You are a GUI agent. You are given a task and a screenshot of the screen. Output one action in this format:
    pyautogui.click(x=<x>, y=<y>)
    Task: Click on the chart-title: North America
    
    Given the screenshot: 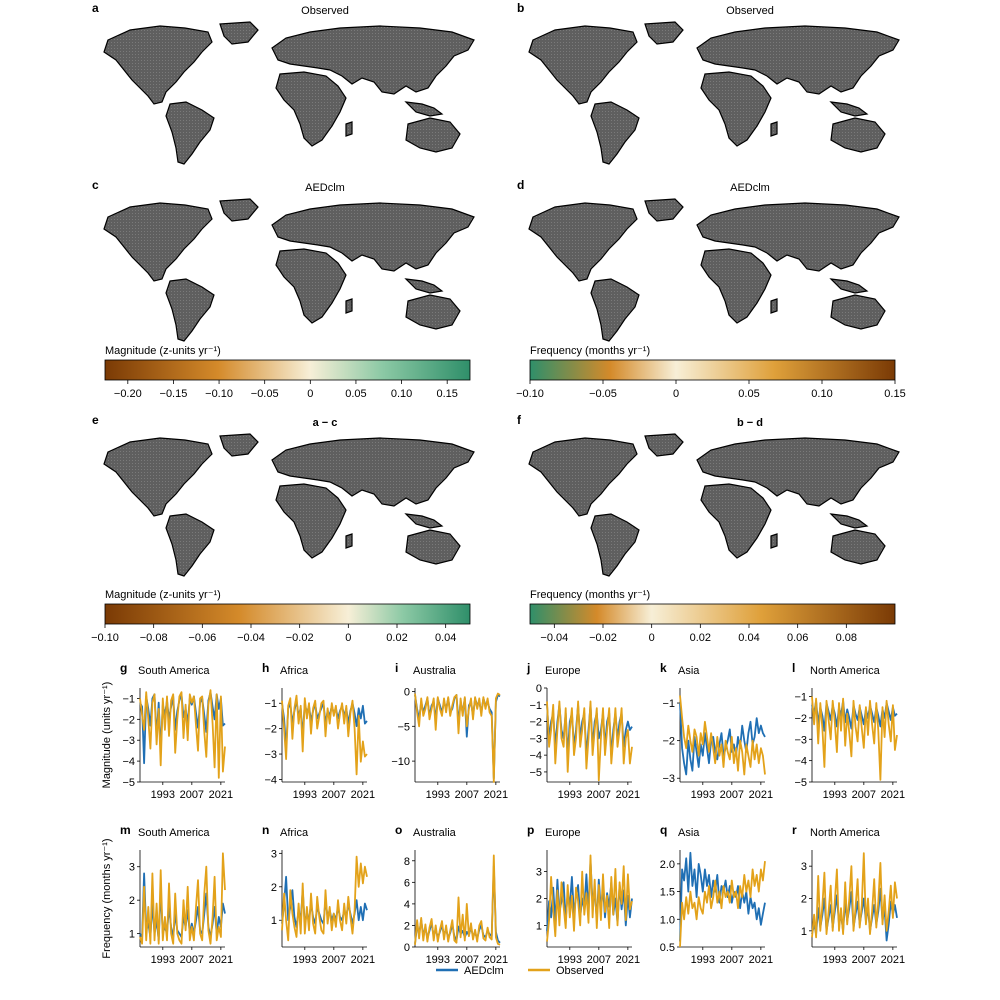 What is the action you would take?
    pyautogui.click(x=845, y=833)
    